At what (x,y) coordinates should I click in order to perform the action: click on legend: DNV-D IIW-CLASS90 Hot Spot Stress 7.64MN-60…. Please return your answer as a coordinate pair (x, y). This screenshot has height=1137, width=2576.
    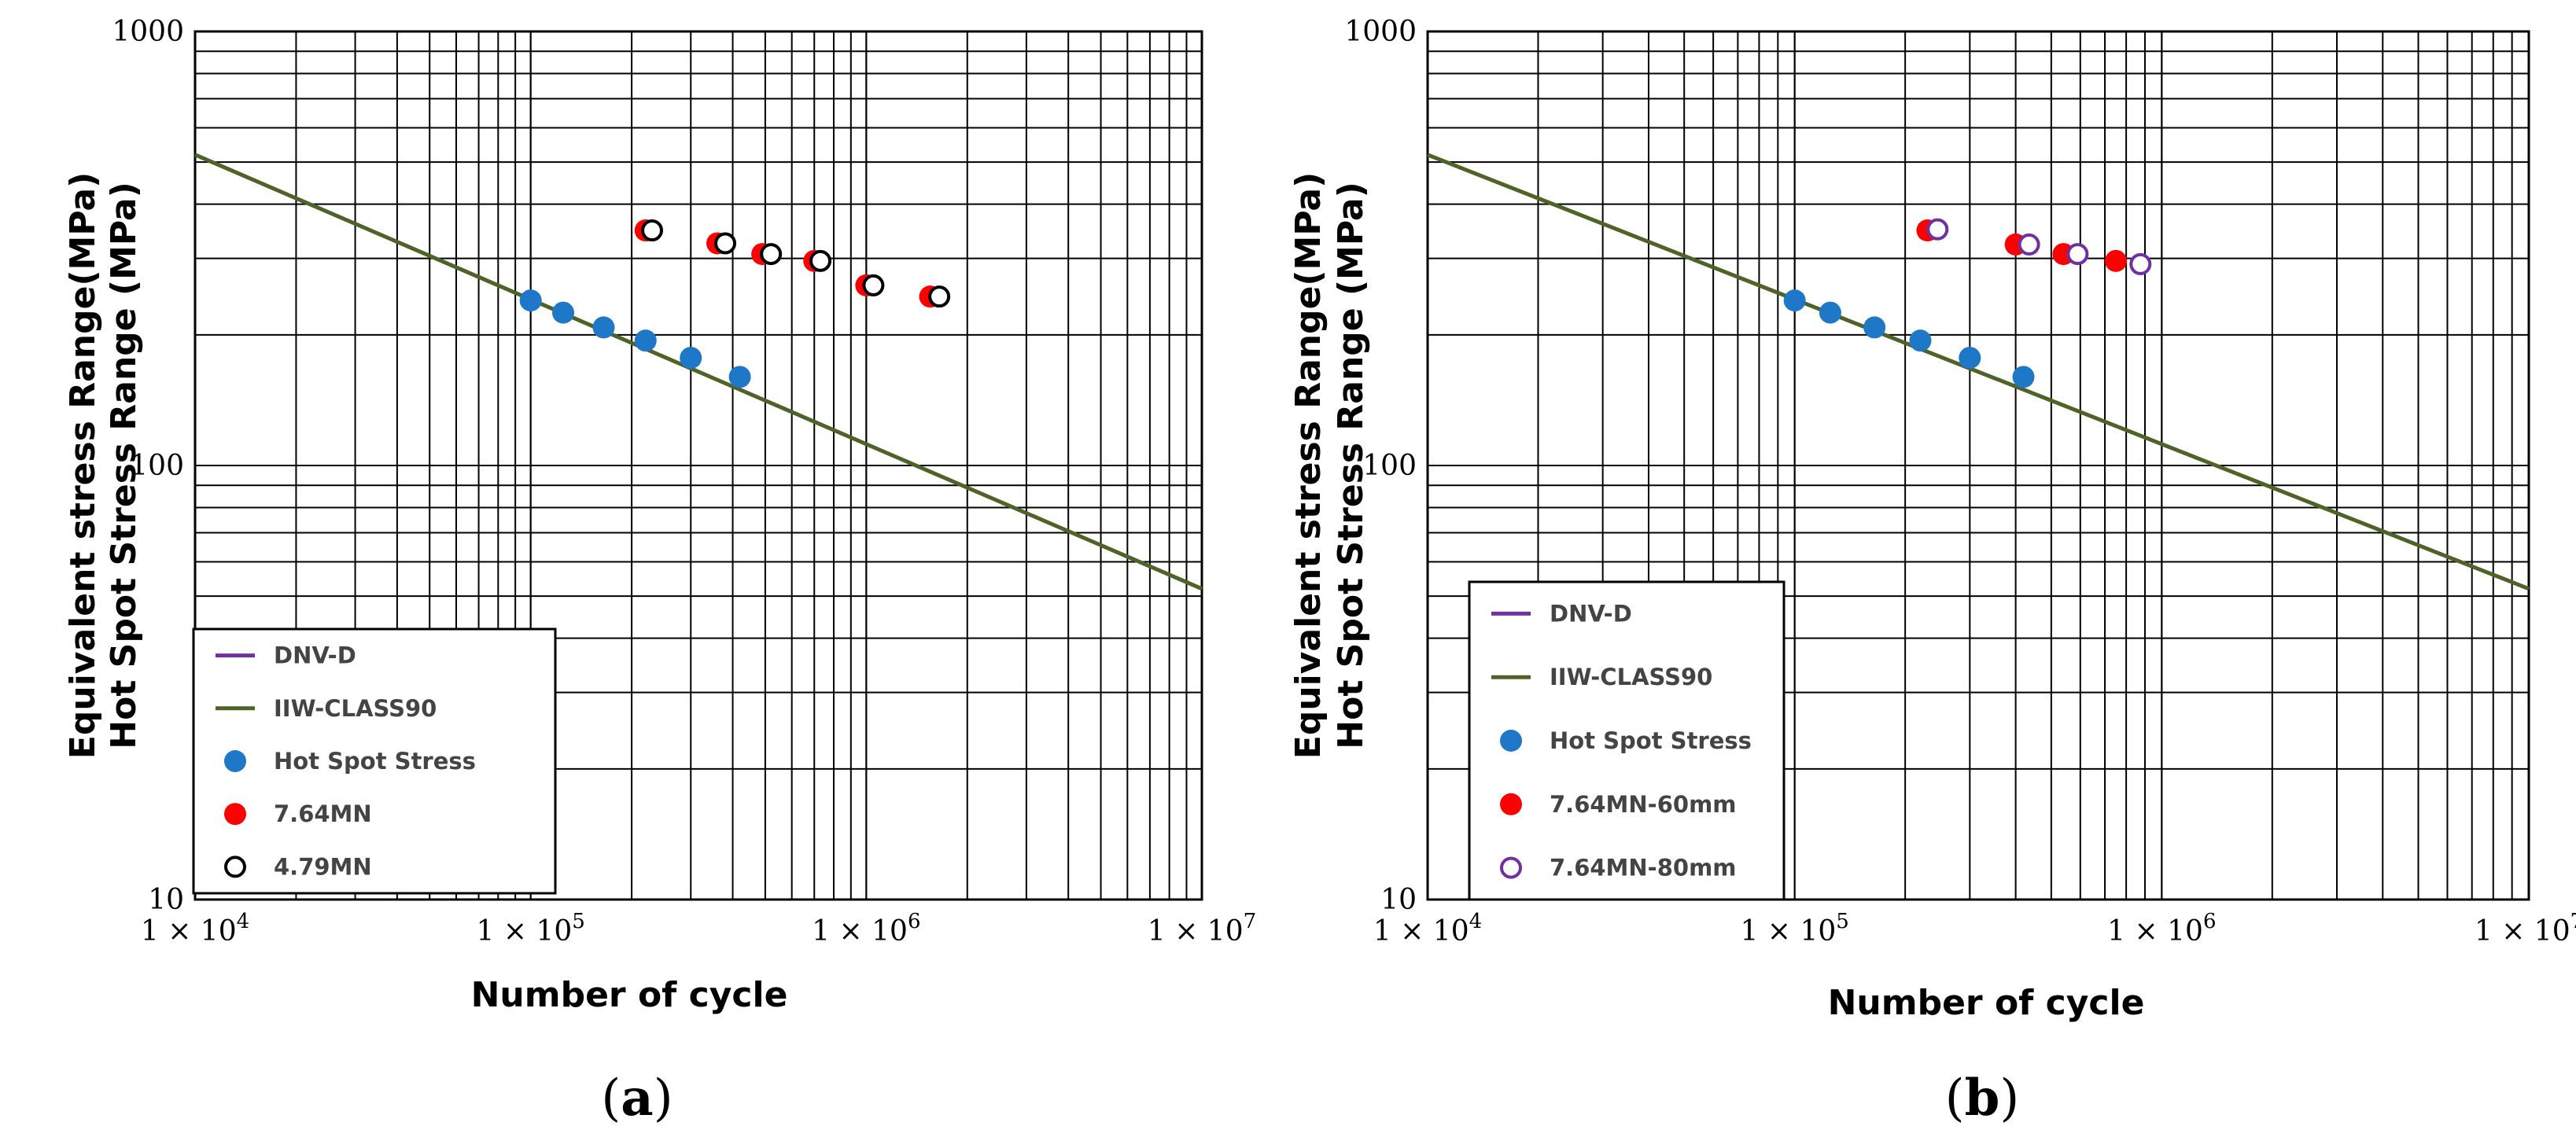
    Looking at the image, I should click on (1627, 740).